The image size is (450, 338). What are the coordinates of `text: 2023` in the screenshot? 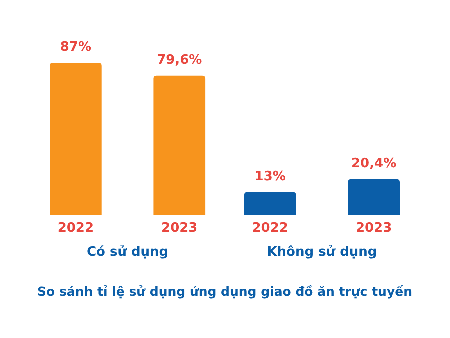 It's located at (374, 228).